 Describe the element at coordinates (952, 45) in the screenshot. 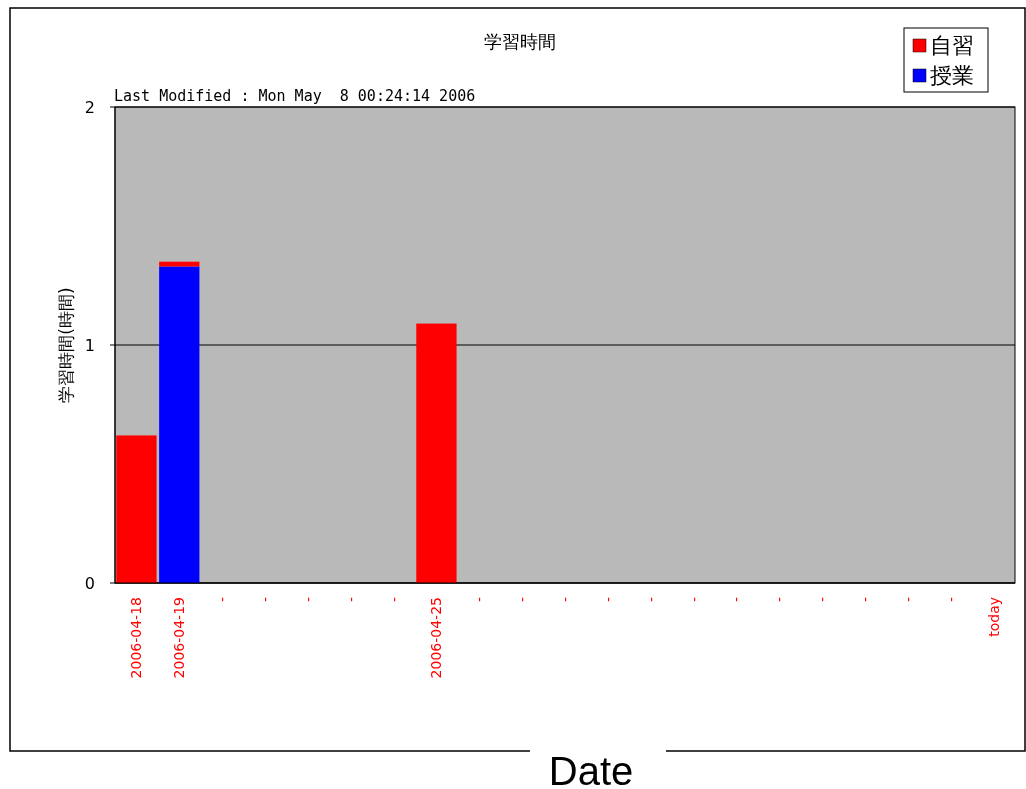

I see `legend-label: 自習` at that location.